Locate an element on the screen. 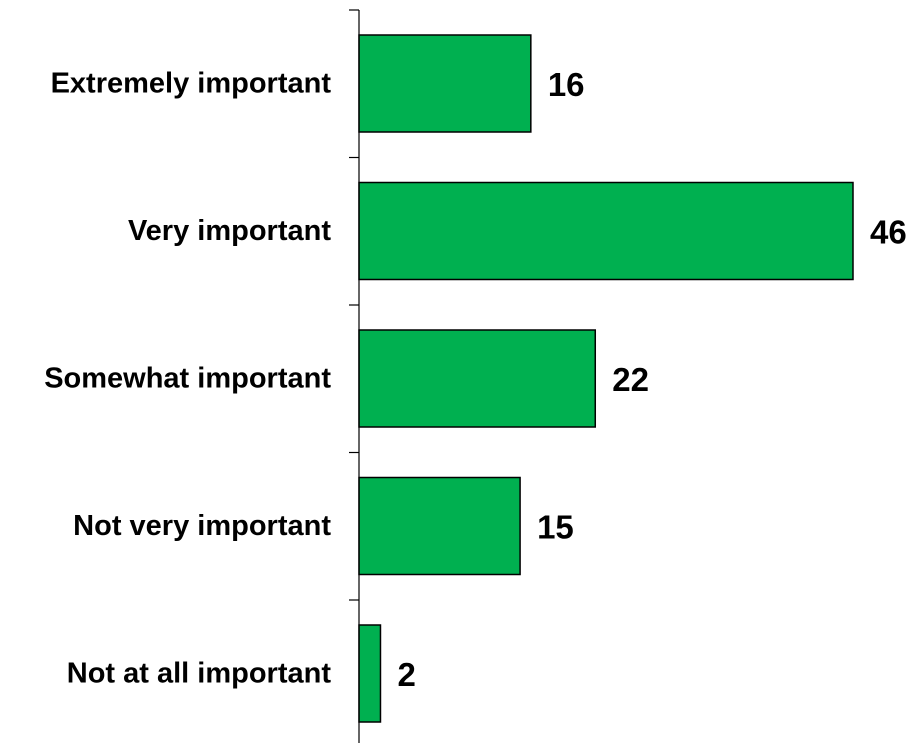  bar-extremely-important is located at coordinates (445, 83).